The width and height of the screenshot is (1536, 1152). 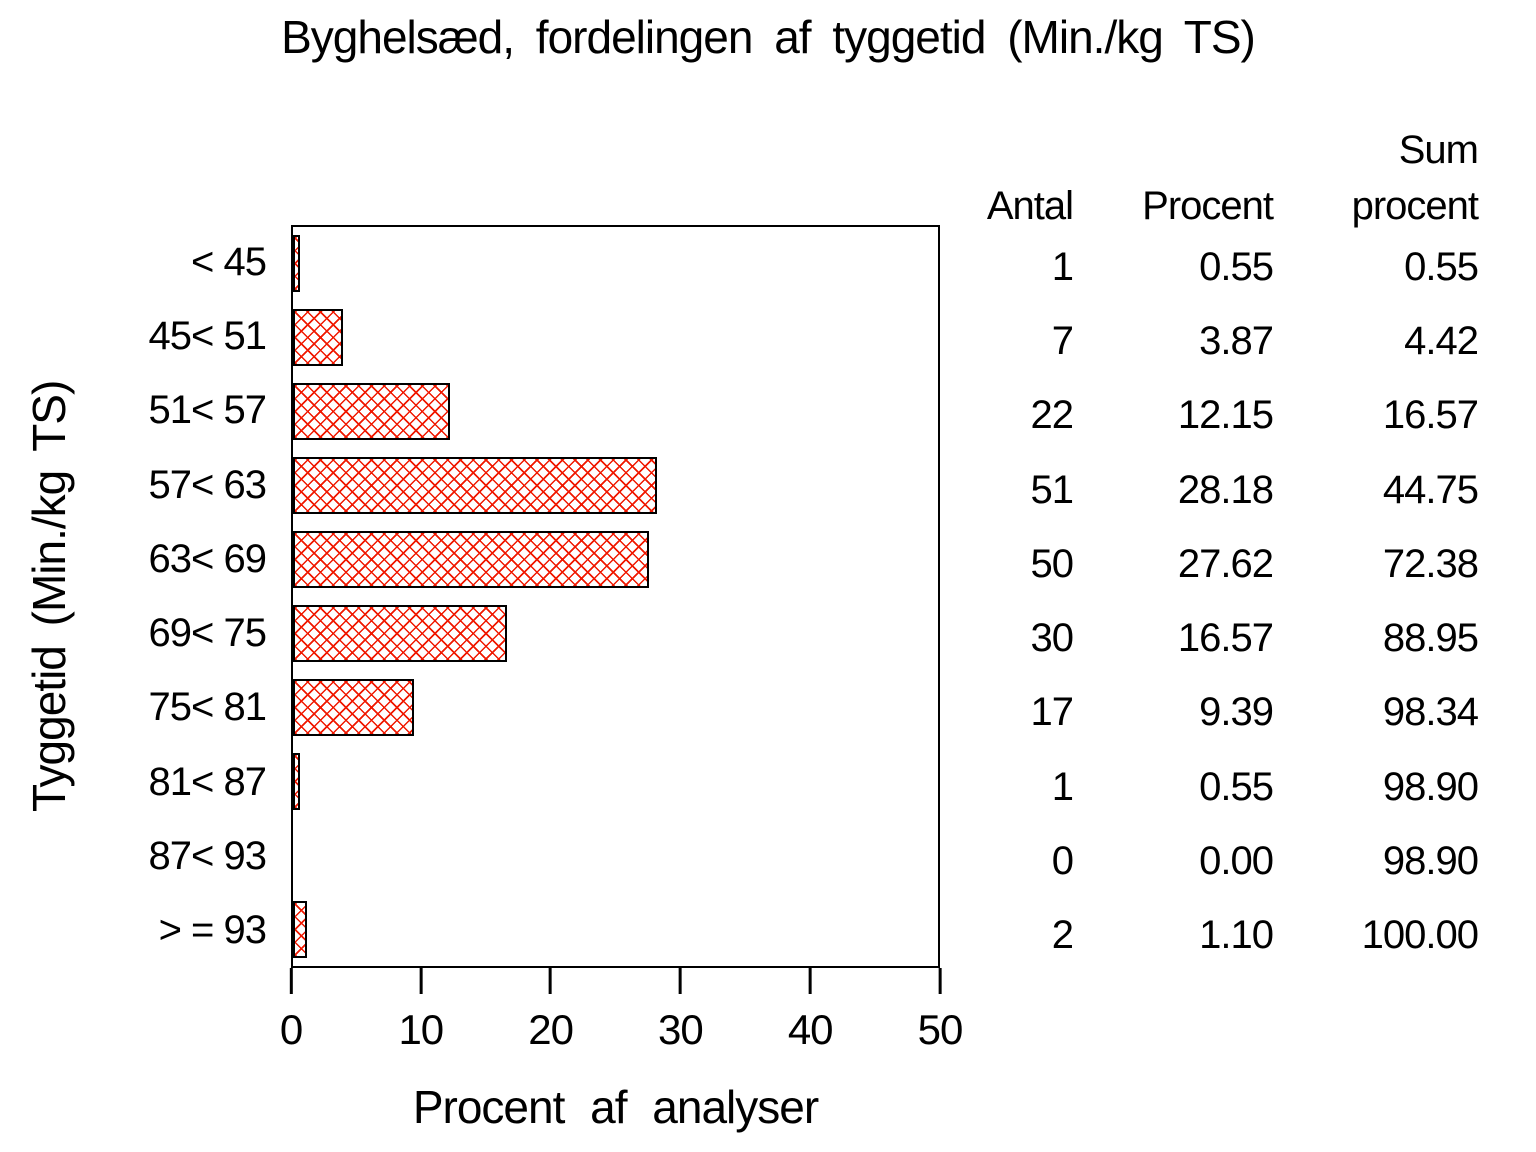 What do you see at coordinates (212, 930) in the screenshot?
I see `y-tick-label: > = 93` at bounding box center [212, 930].